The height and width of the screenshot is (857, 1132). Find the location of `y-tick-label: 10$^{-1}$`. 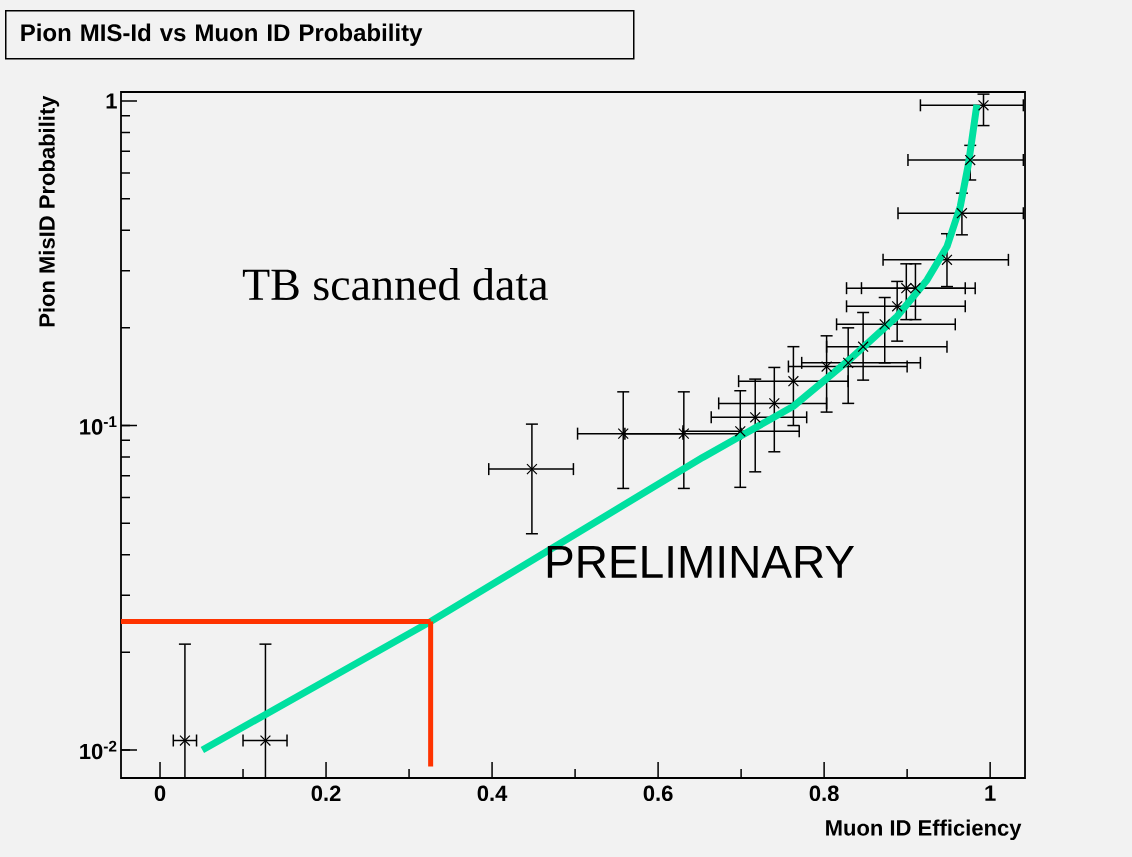

y-tick-label: 10$^{-1}$ is located at coordinates (98, 425).